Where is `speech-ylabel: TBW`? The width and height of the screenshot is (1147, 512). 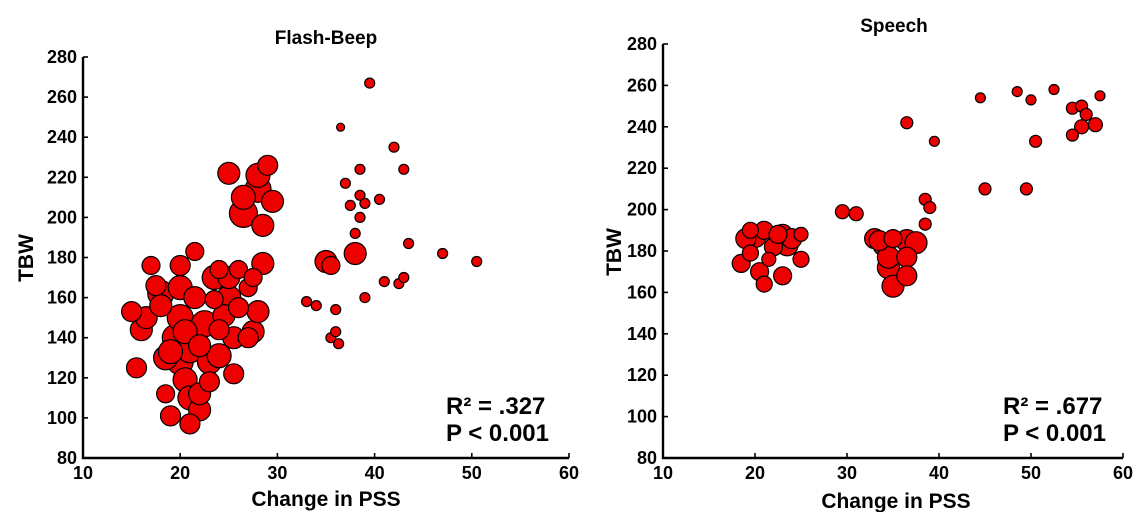 speech-ylabel: TBW is located at coordinates (614, 252).